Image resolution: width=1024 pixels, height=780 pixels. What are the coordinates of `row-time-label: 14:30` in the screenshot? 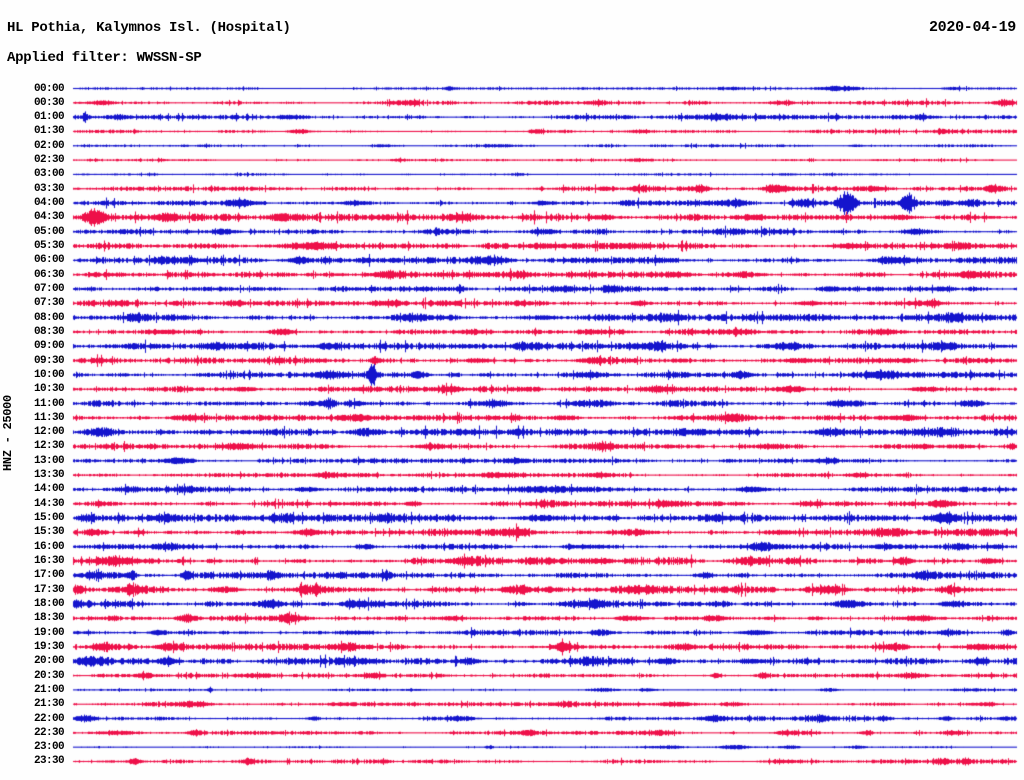 It's located at (49, 503).